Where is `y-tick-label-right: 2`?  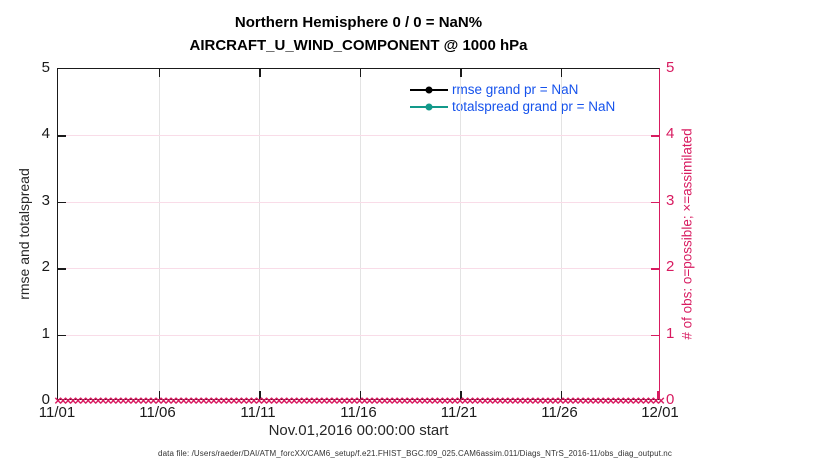 y-tick-label-right: 2 is located at coordinates (670, 267).